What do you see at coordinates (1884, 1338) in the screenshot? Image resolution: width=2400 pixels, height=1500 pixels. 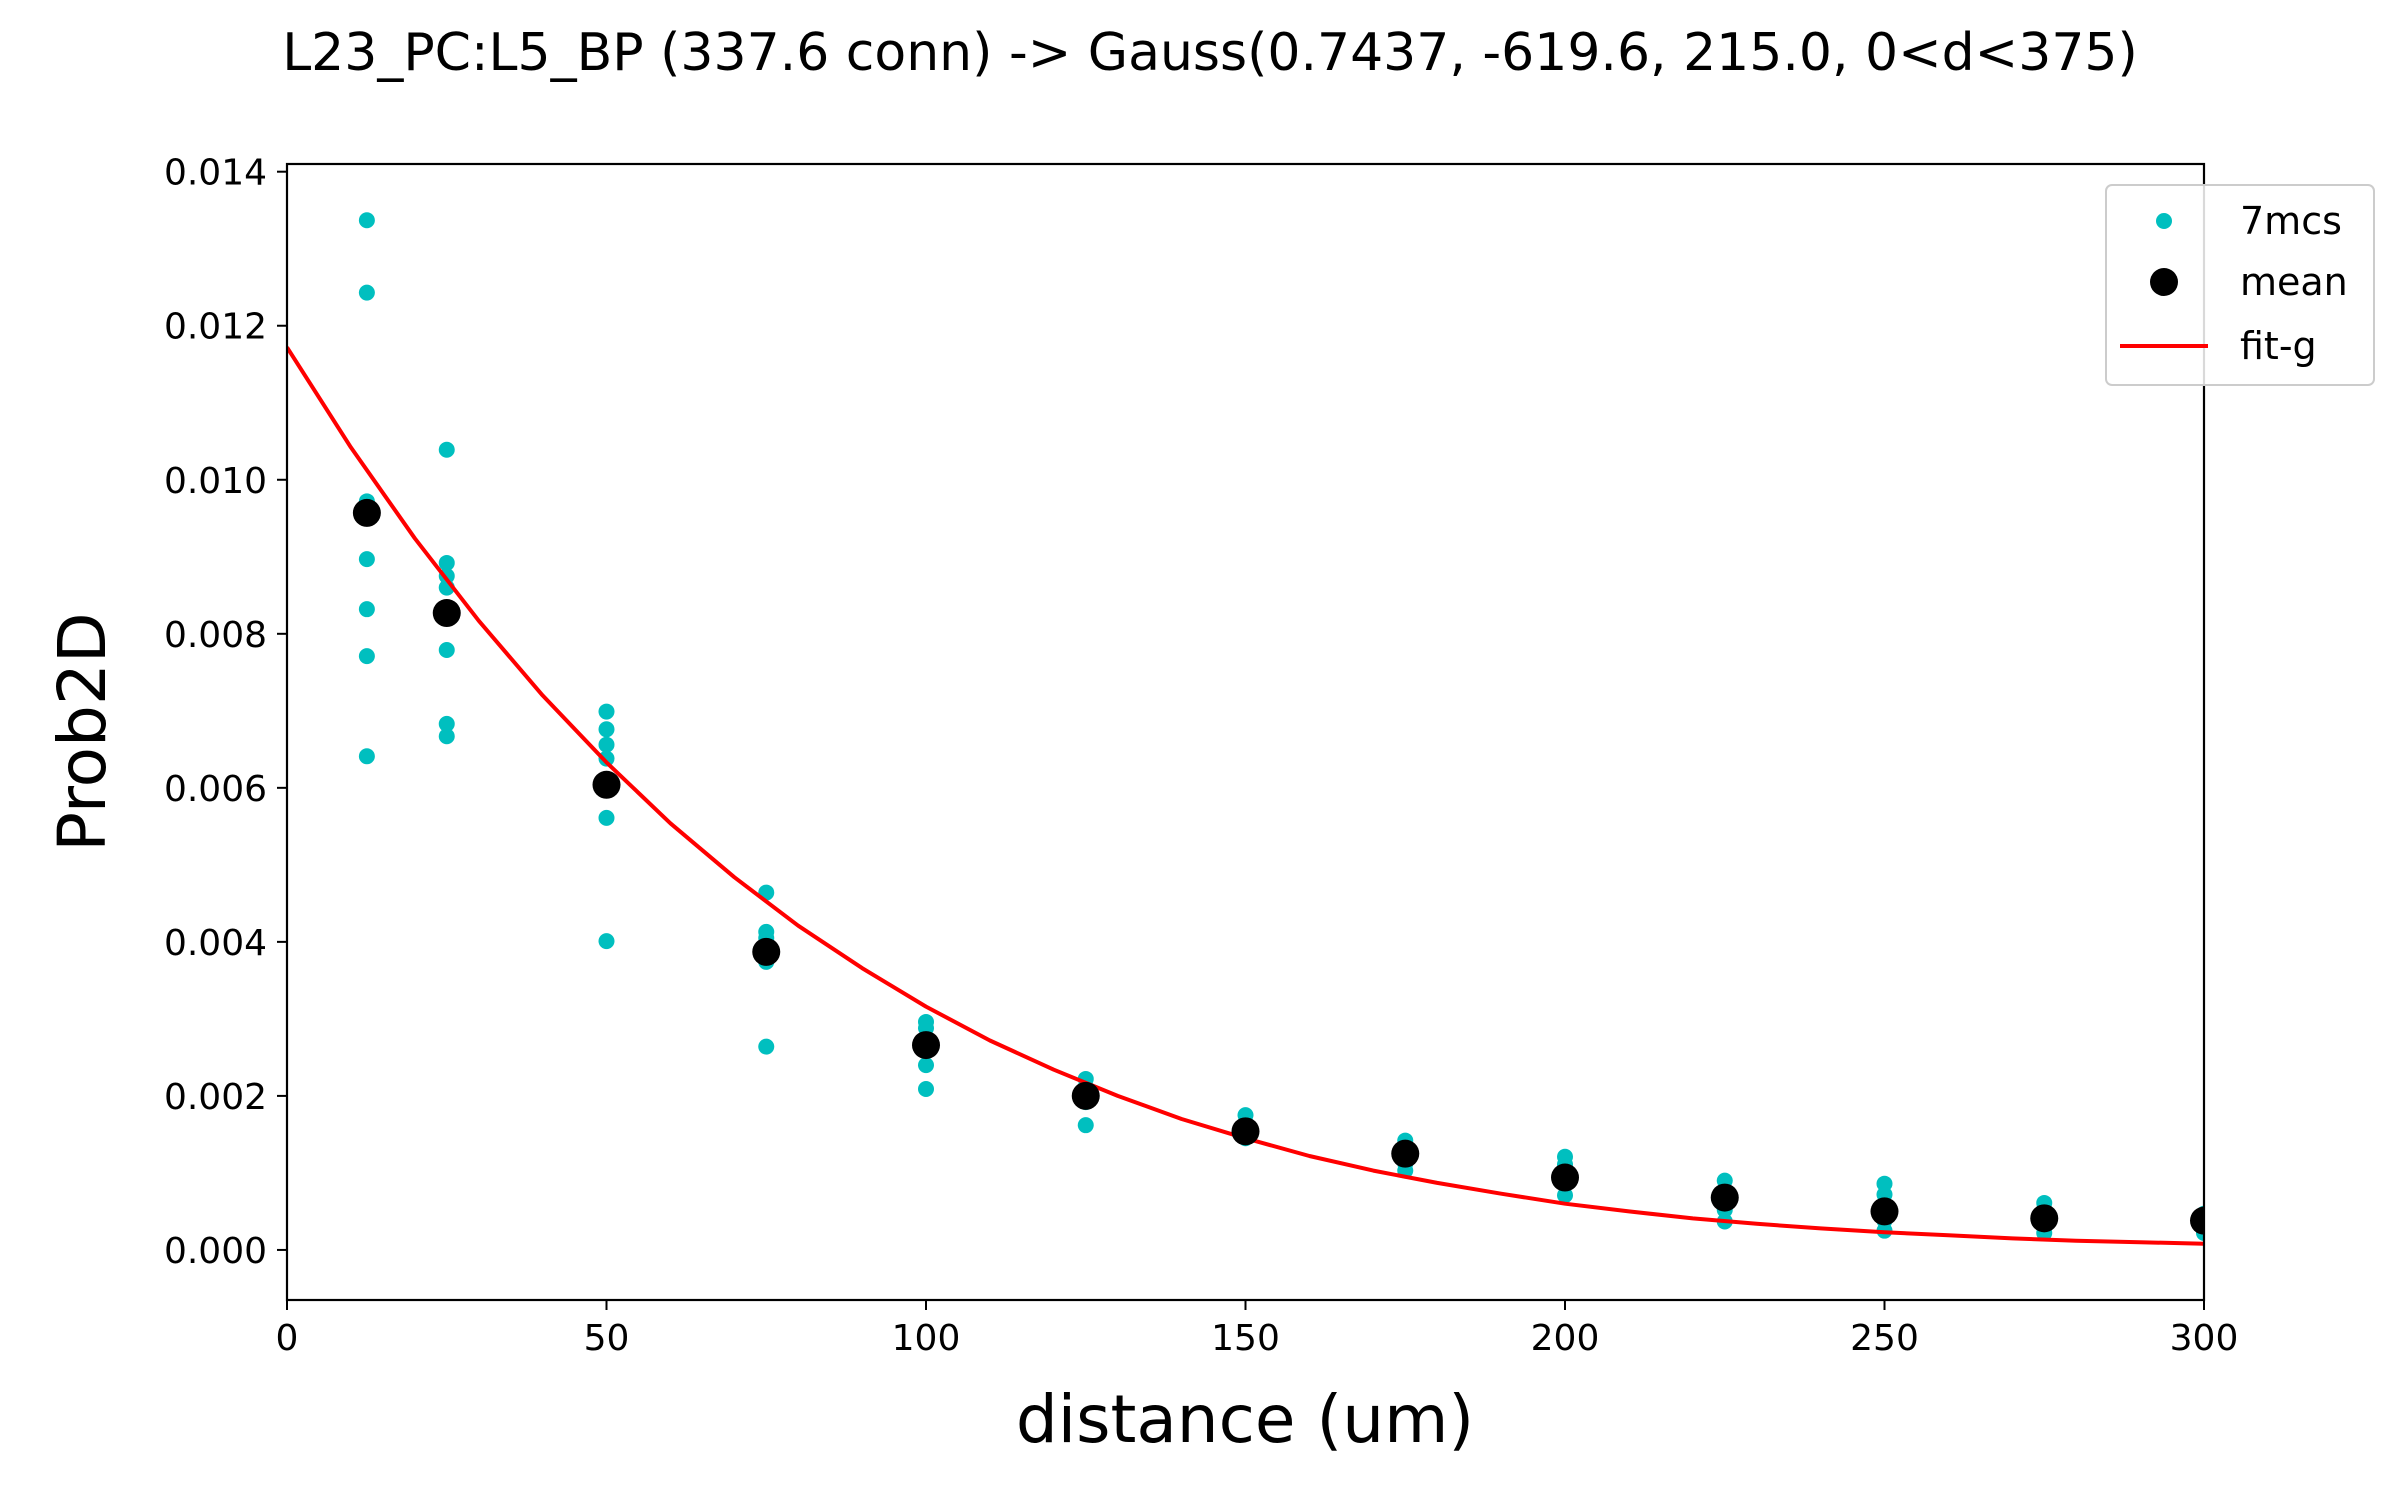 I see `x-tick-label: 250` at bounding box center [1884, 1338].